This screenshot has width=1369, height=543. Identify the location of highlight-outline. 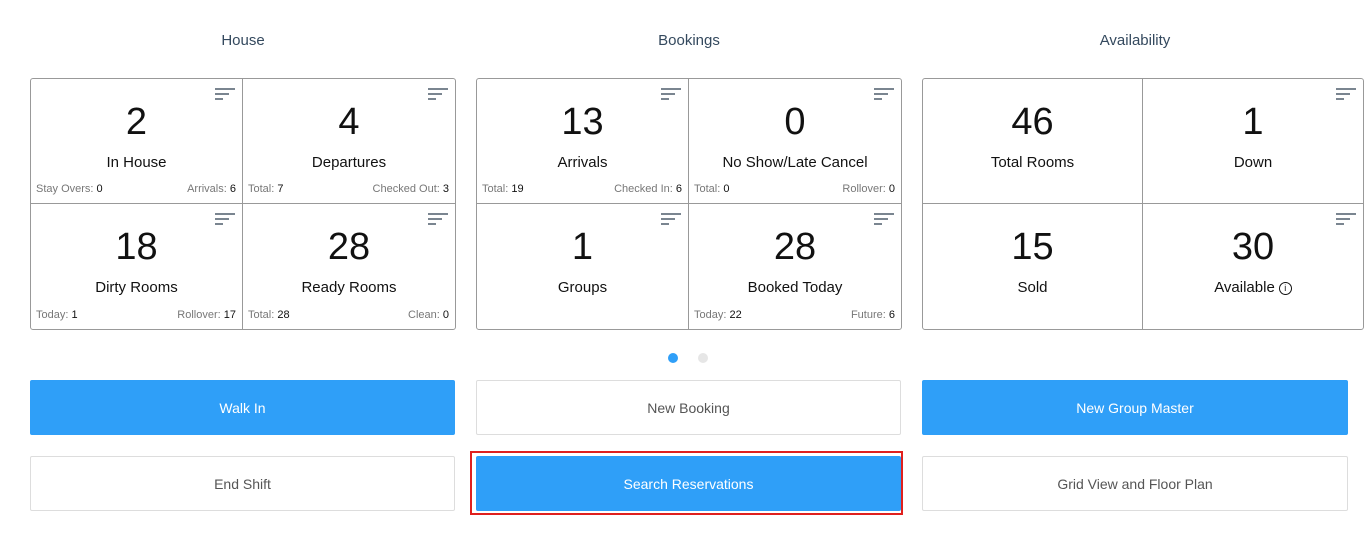
(686, 483).